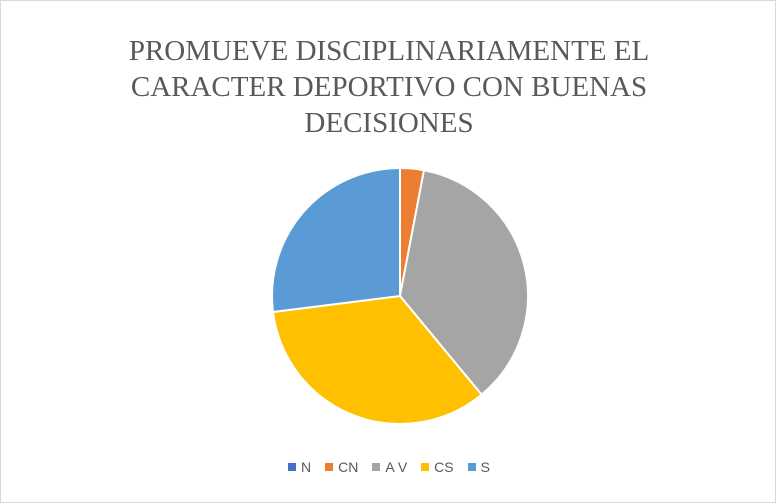 This screenshot has height=504, width=776. Describe the element at coordinates (485, 467) in the screenshot. I see `legend-label: S` at that location.